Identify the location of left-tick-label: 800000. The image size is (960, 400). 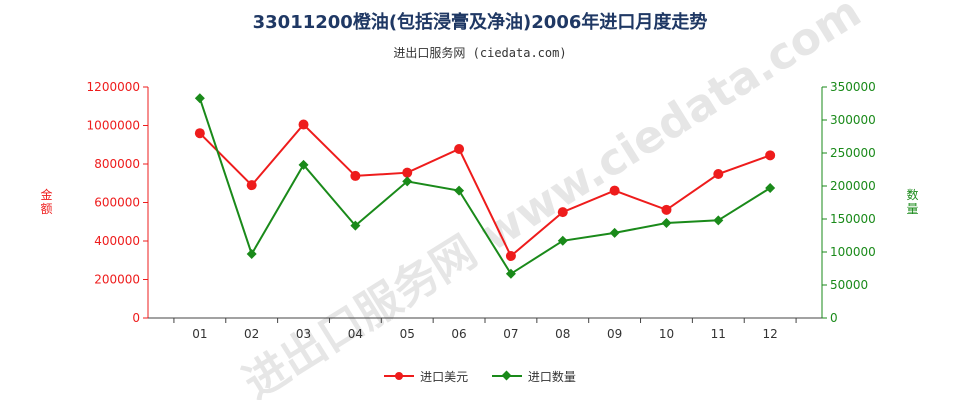
(117, 164).